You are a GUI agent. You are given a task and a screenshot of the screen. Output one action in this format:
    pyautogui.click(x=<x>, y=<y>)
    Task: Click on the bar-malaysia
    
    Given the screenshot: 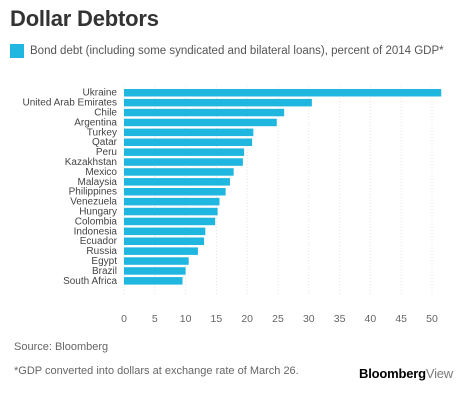 What is the action you would take?
    pyautogui.click(x=177, y=182)
    